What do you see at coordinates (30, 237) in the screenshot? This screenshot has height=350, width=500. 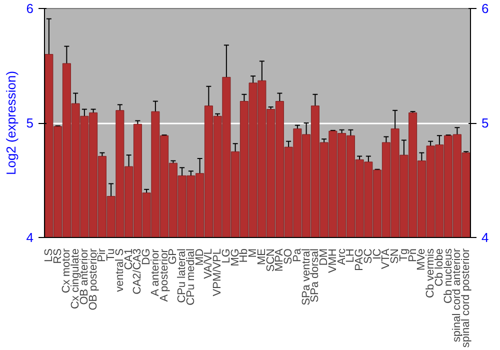 I see `y-tick-label: 4` at bounding box center [30, 237].